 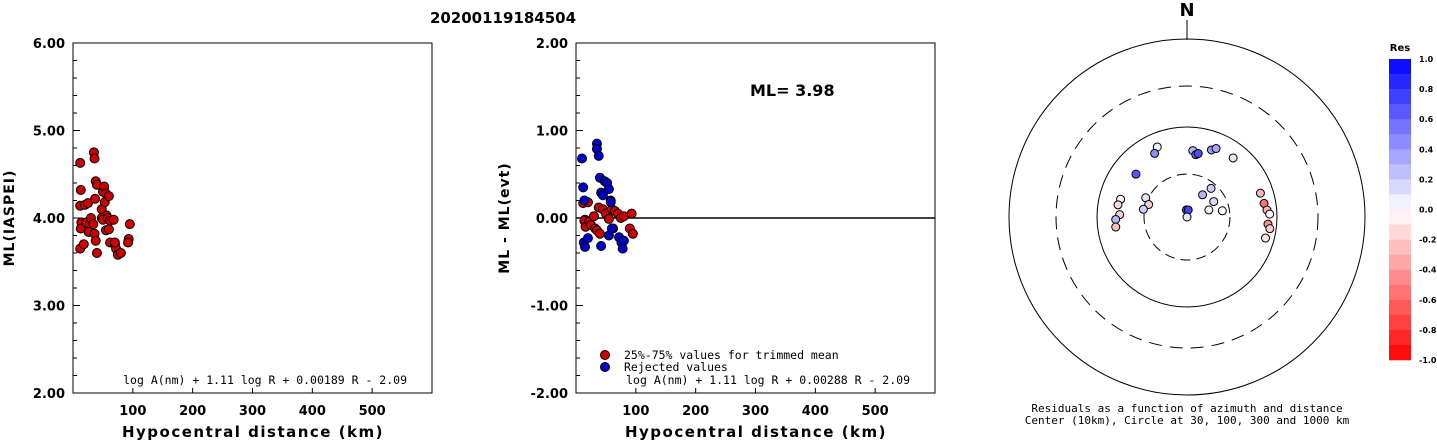 What do you see at coordinates (1186, 10) in the screenshot?
I see `north-label: N` at bounding box center [1186, 10].